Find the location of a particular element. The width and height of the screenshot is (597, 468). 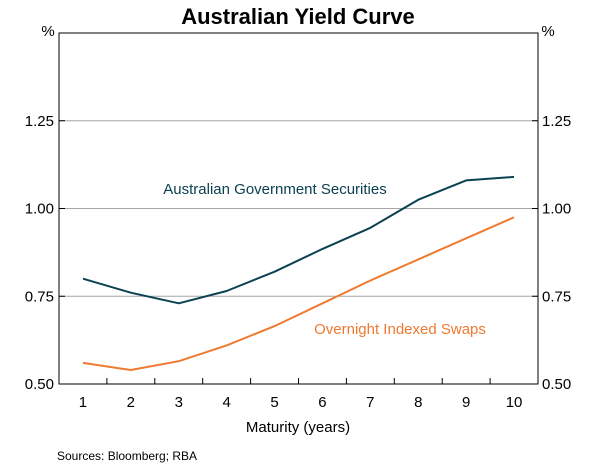

x-tick-label: 8 is located at coordinates (418, 402).